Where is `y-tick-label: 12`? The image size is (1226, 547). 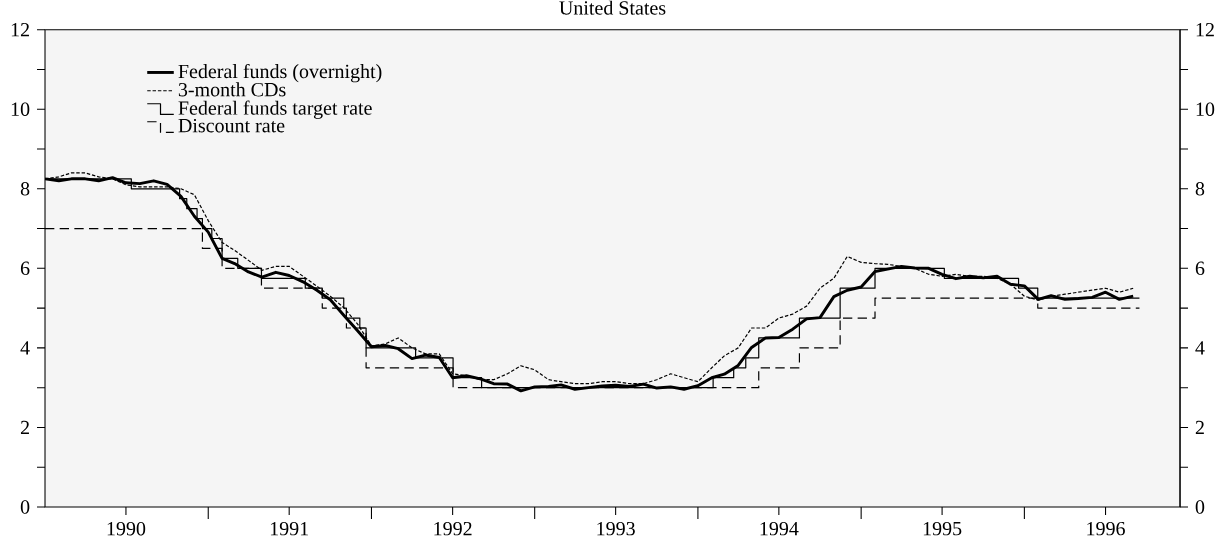
y-tick-label: 12 is located at coordinates (20, 30).